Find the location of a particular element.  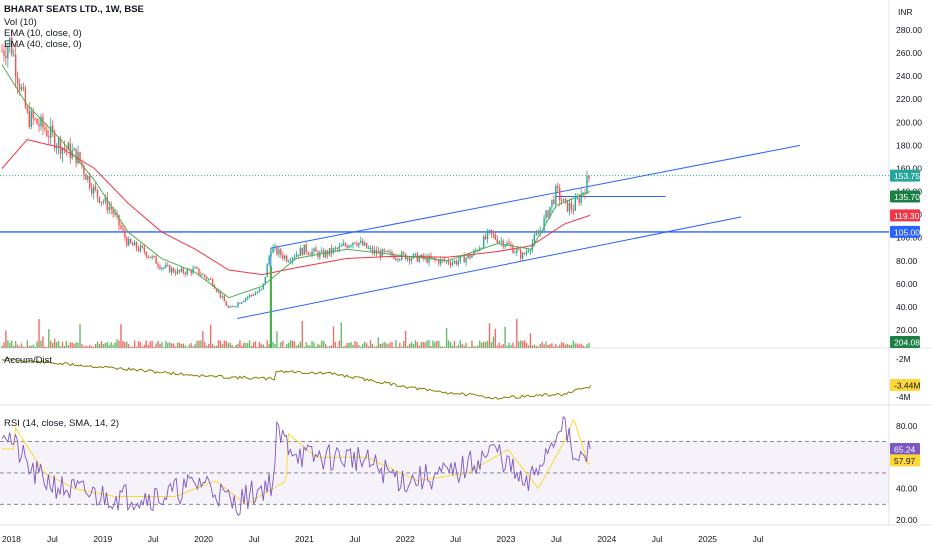

last-price-tag: 153.75 is located at coordinates (907, 176).